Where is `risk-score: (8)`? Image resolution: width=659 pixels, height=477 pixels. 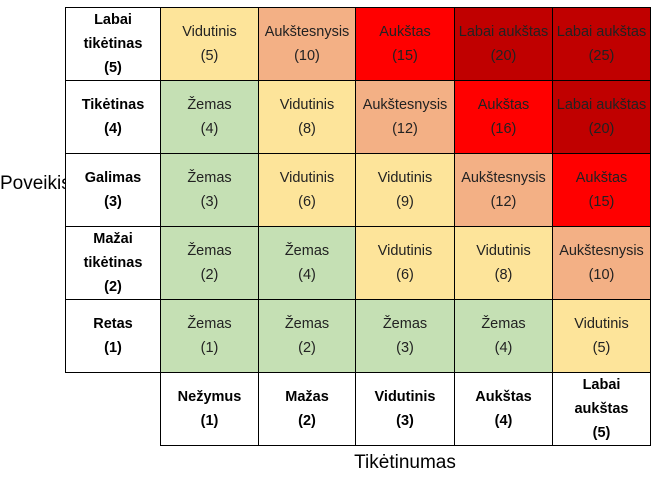 risk-score: (8) is located at coordinates (503, 275).